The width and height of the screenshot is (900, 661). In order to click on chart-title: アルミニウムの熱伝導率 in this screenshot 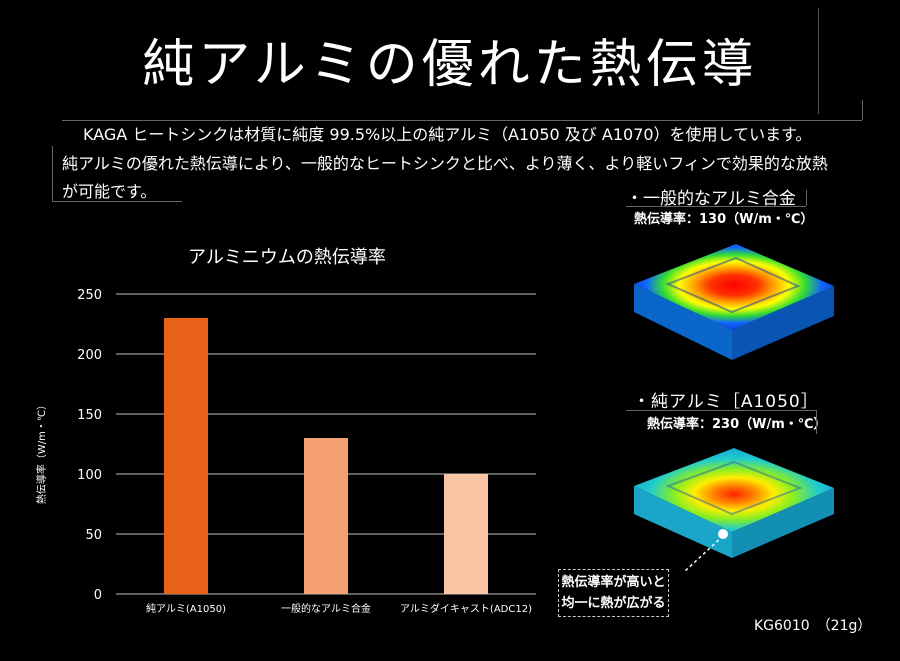, I will do `click(287, 257)`.